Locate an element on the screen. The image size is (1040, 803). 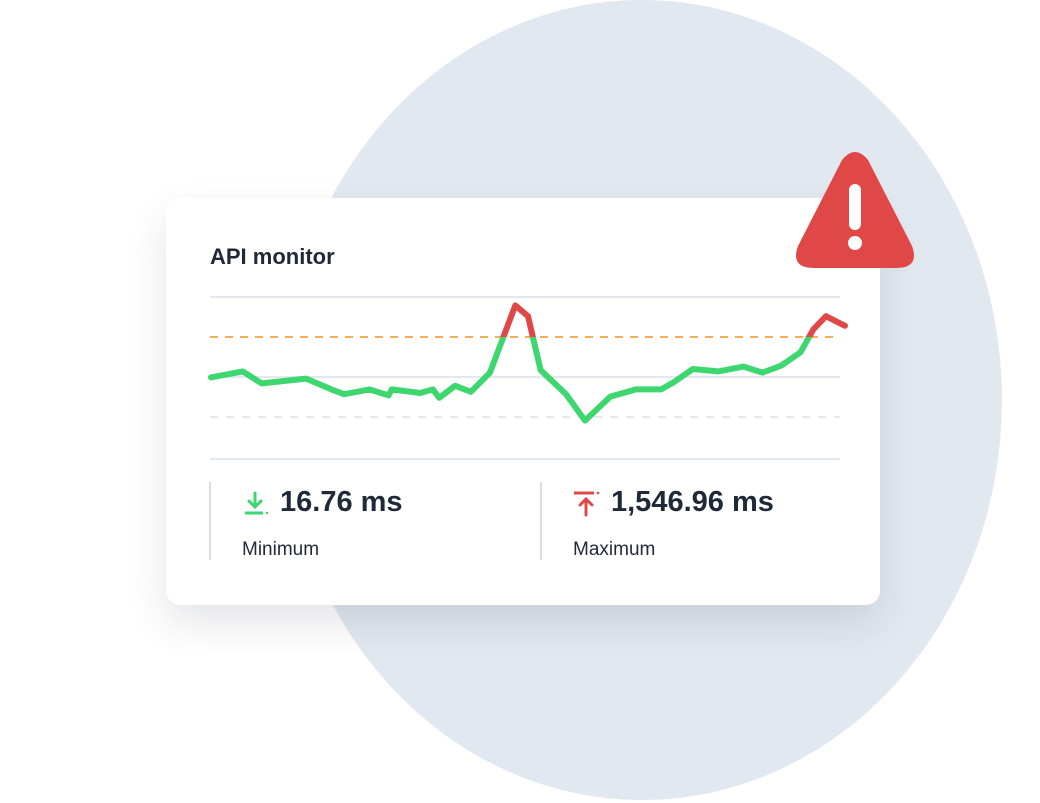
arrow-down-to-line-icon is located at coordinates (257, 502).